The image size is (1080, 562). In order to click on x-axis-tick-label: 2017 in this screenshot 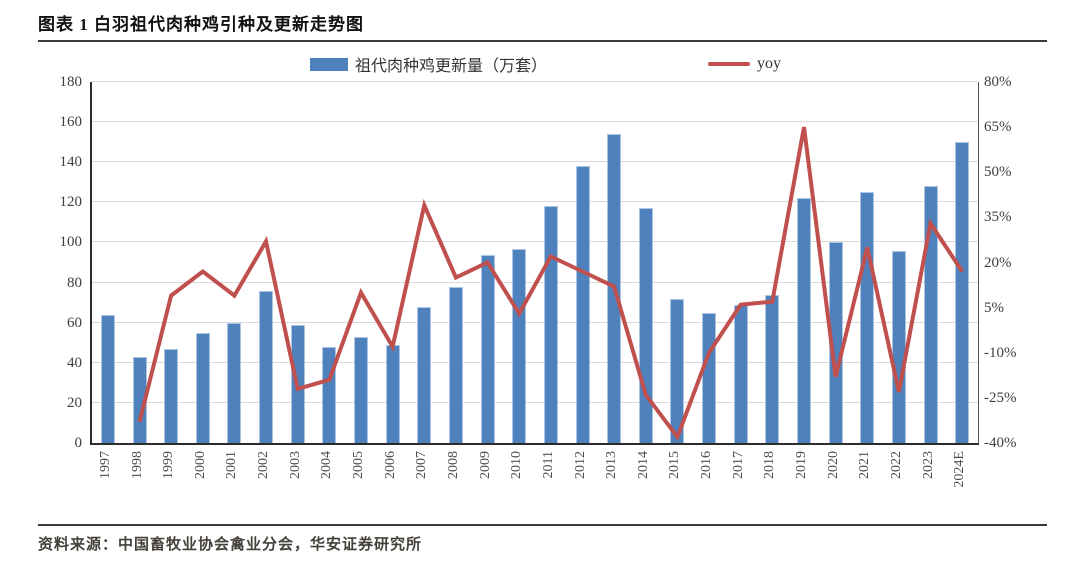, I will do `click(738, 465)`.